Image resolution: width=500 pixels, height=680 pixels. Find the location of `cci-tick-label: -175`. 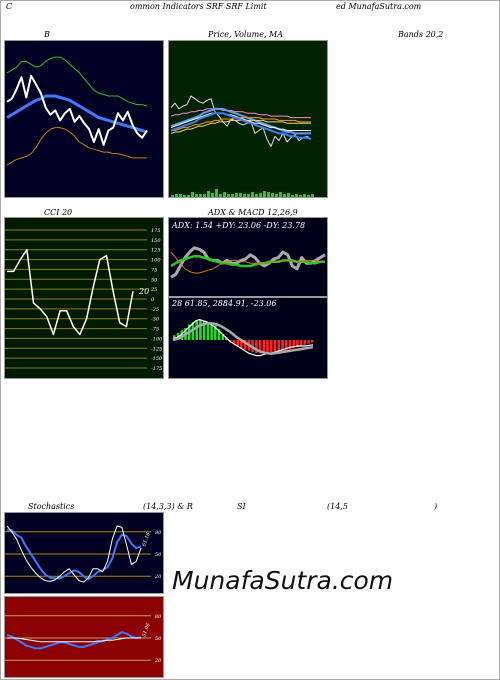

cci-tick-label: -175 is located at coordinates (156, 369).